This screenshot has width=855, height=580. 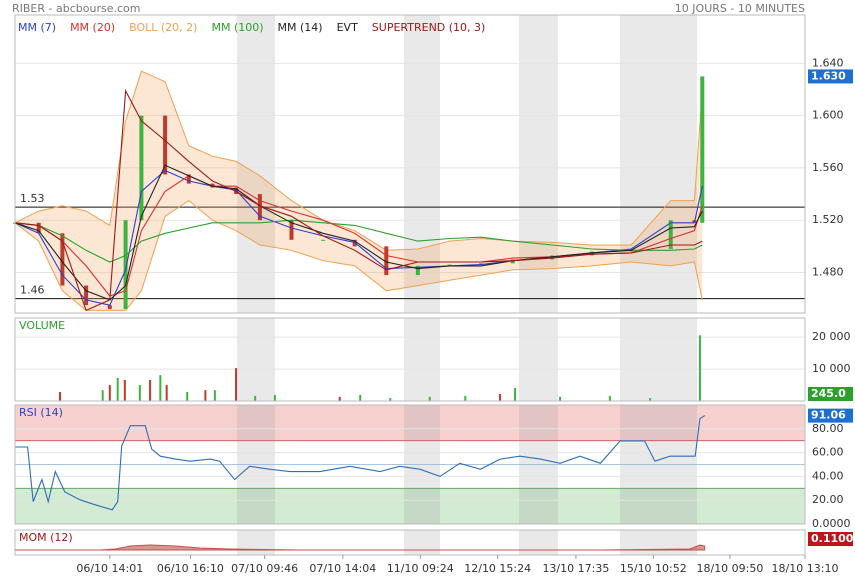 I want to click on mom-area, so click(x=360, y=547).